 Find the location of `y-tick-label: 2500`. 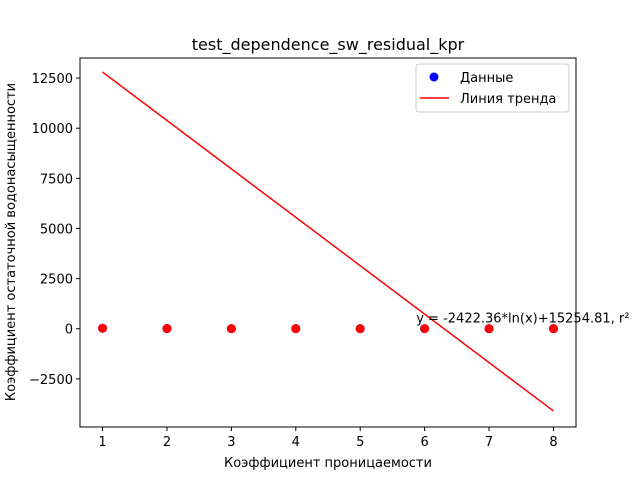

y-tick-label: 2500 is located at coordinates (56, 280).